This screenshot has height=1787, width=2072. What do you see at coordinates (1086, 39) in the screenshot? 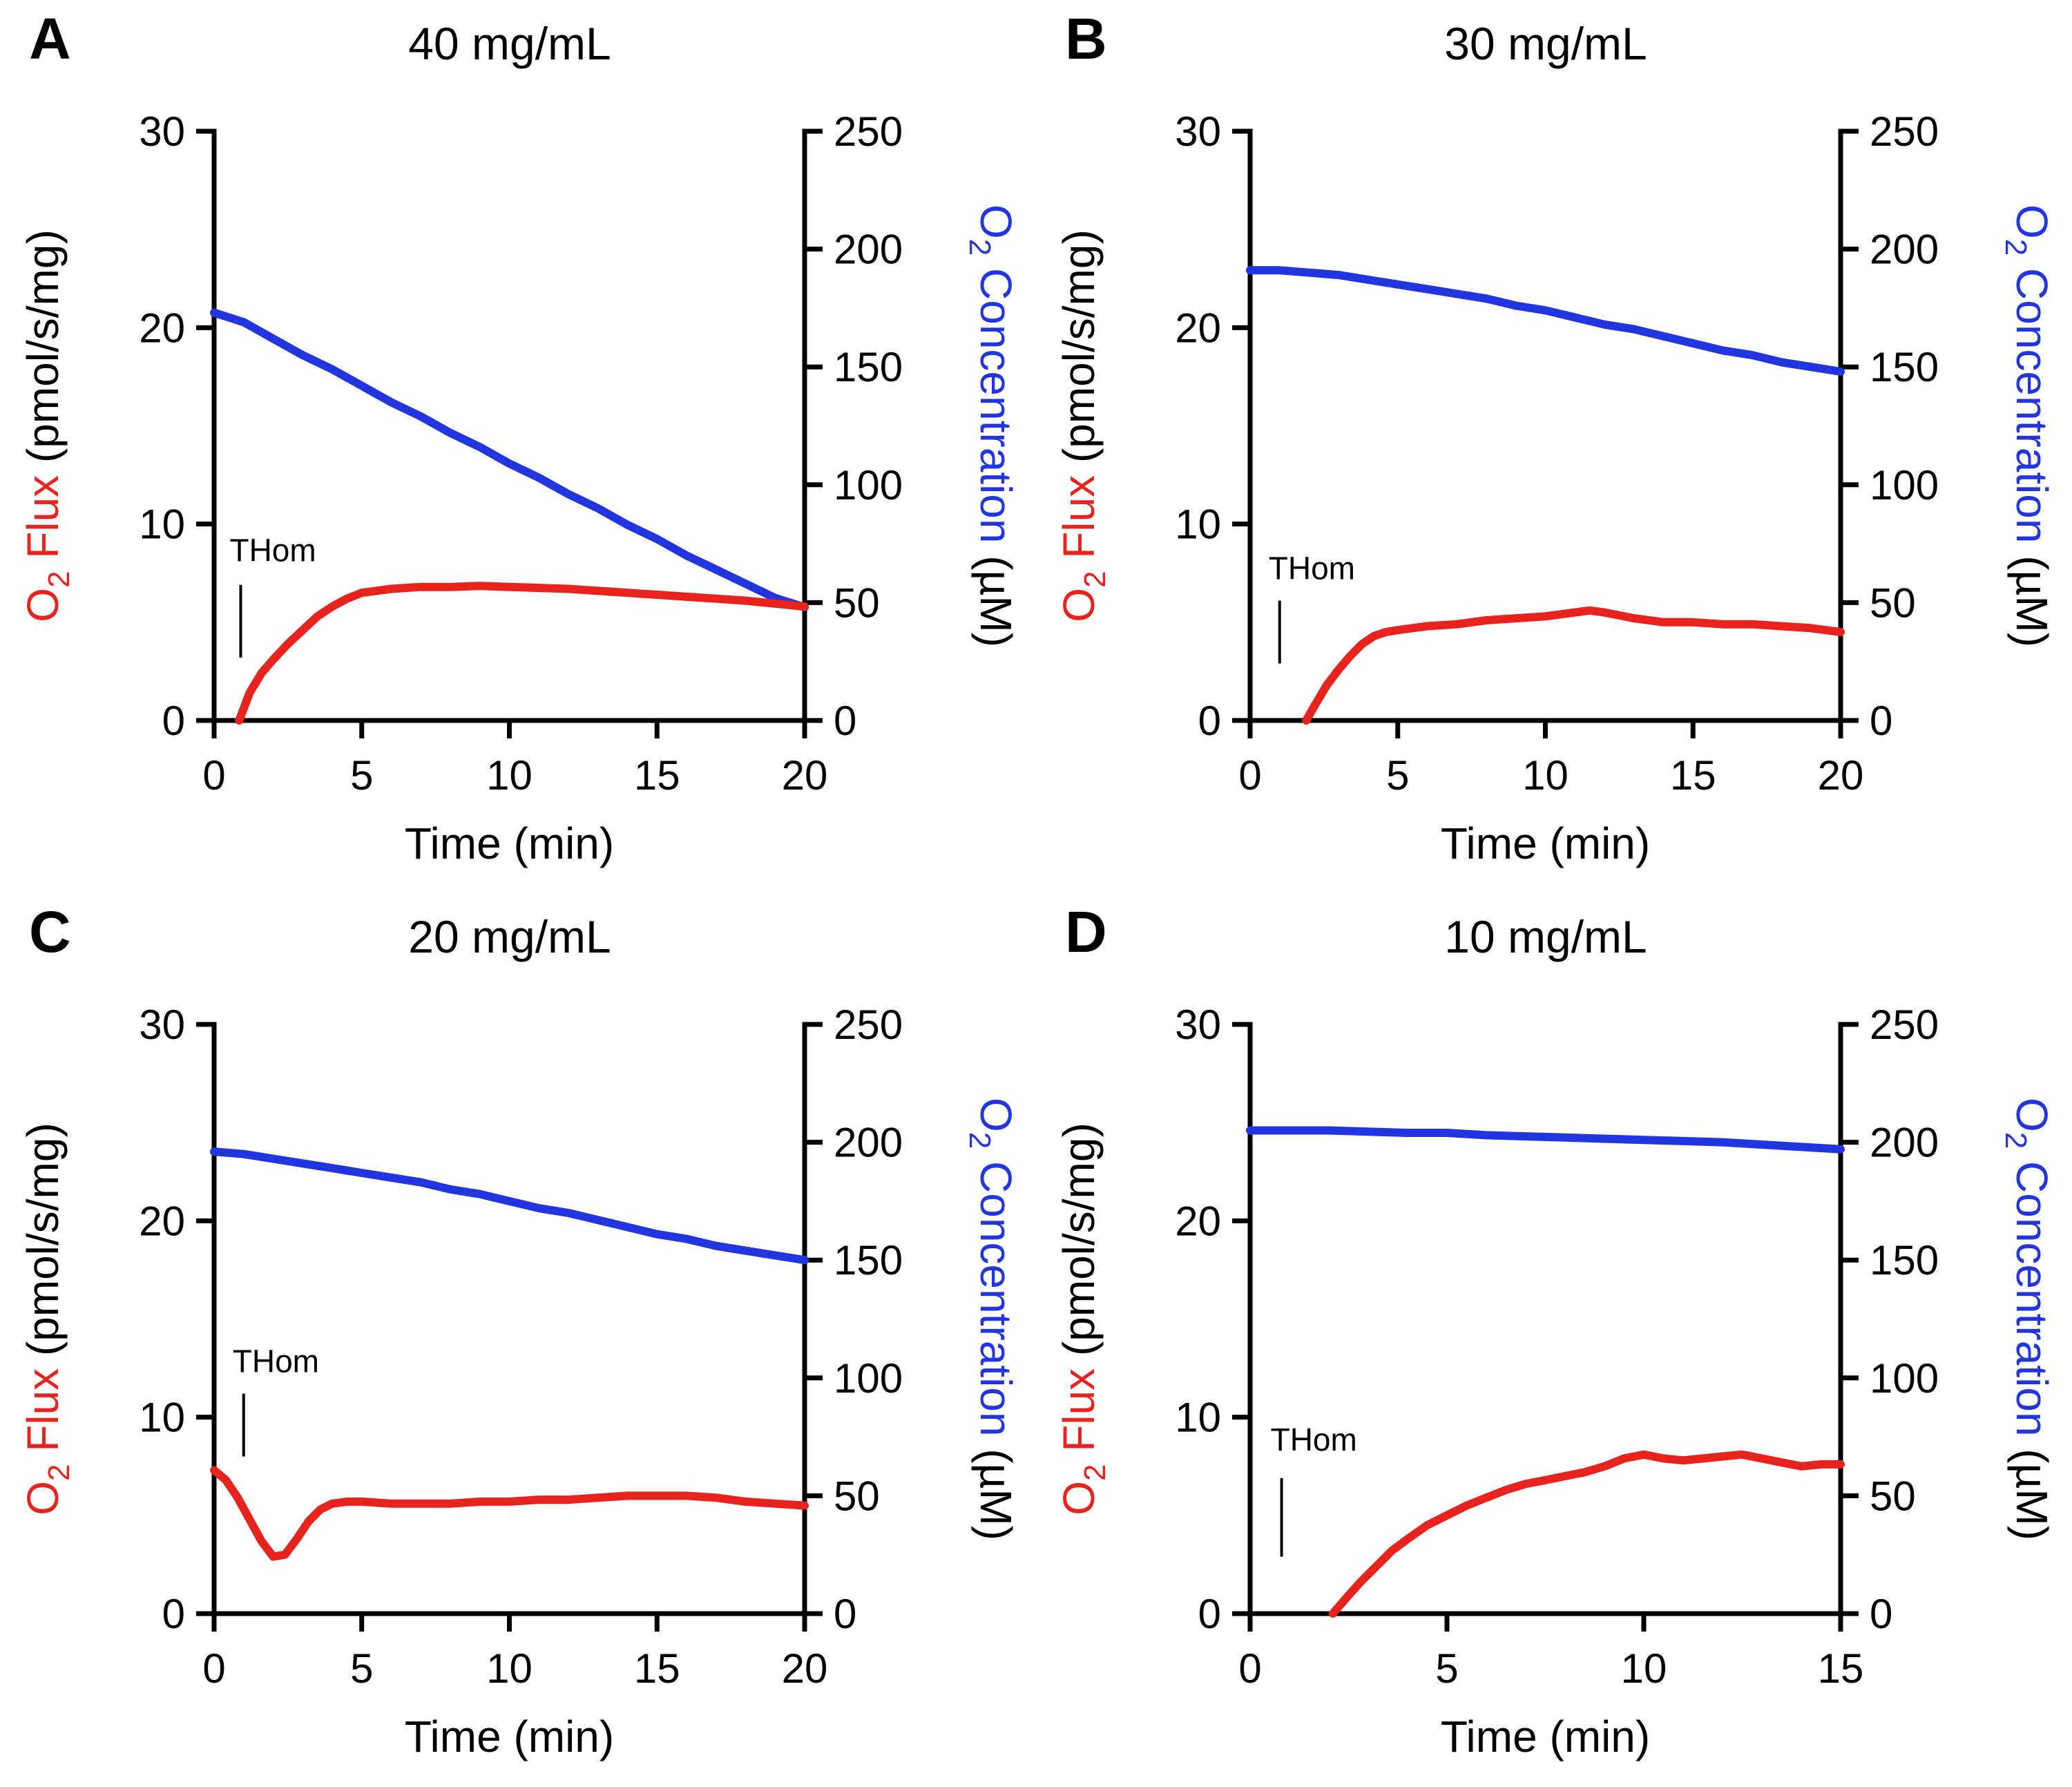
I see `panel-b-letter: B` at bounding box center [1086, 39].